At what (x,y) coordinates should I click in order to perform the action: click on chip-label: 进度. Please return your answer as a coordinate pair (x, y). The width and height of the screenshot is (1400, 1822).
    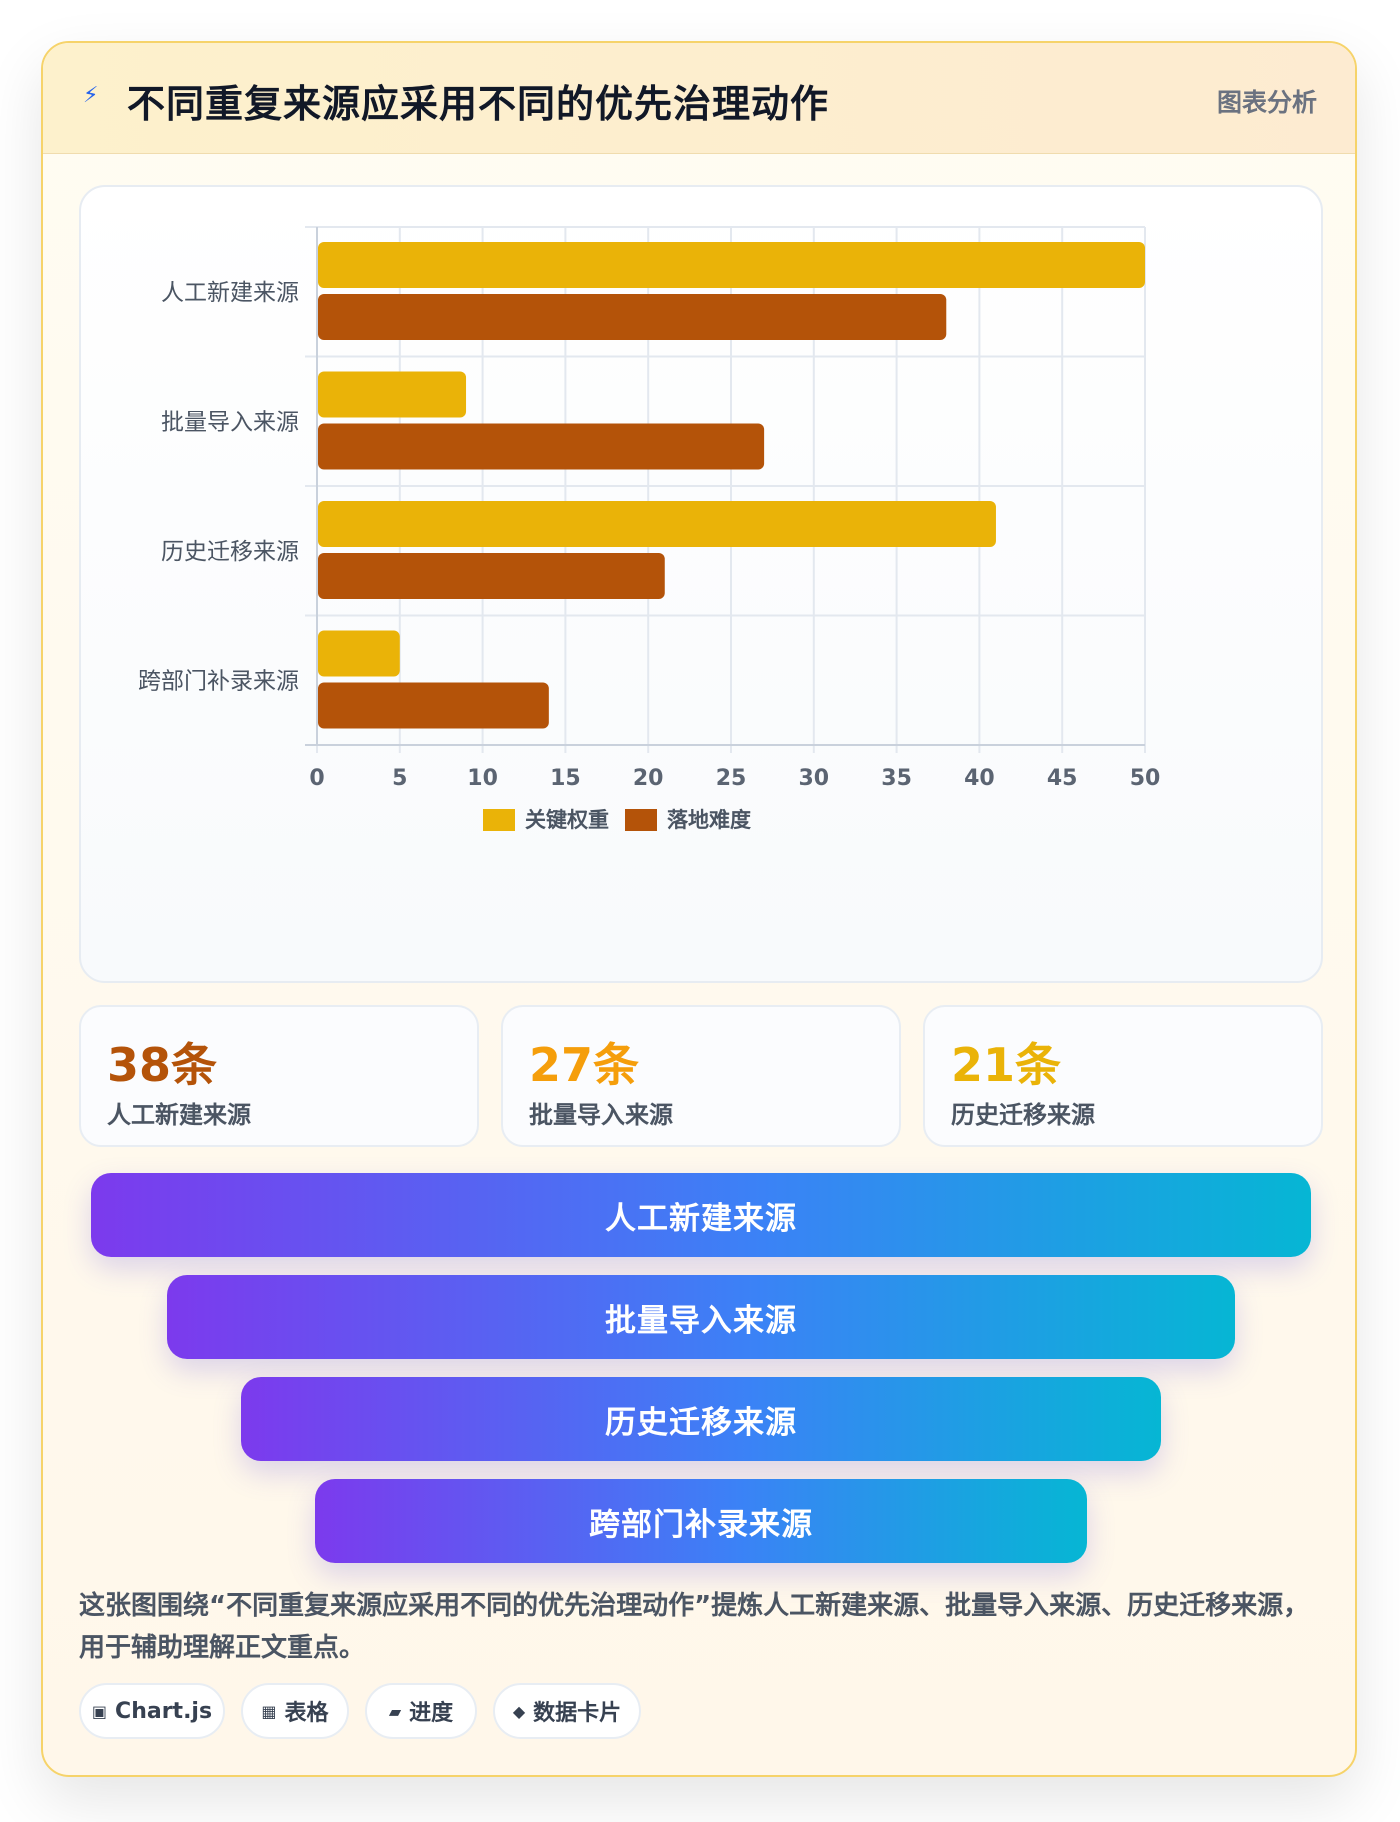
    Looking at the image, I should click on (431, 1713).